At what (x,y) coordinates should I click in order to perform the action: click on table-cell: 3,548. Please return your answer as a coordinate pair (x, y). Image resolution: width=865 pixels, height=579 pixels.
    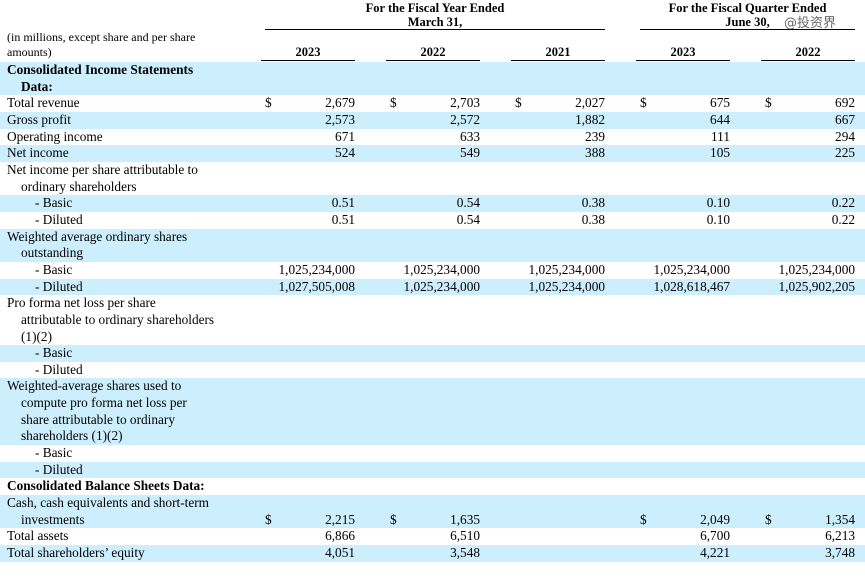
    Looking at the image, I should click on (433, 553).